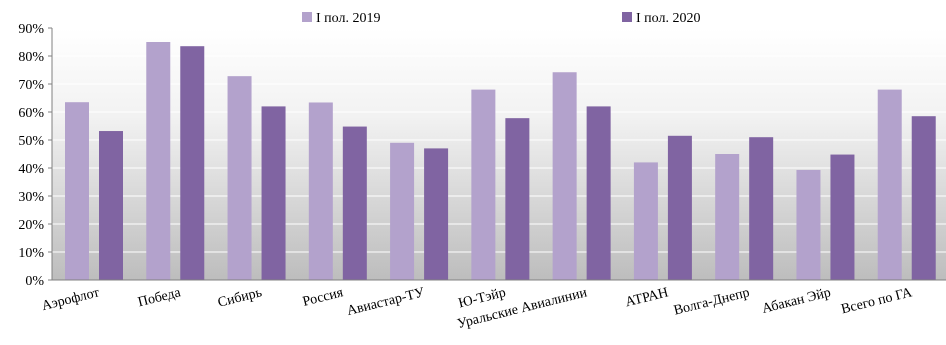 The height and width of the screenshot is (345, 946). I want to click on y-tick-label: 40%, so click(31, 169).